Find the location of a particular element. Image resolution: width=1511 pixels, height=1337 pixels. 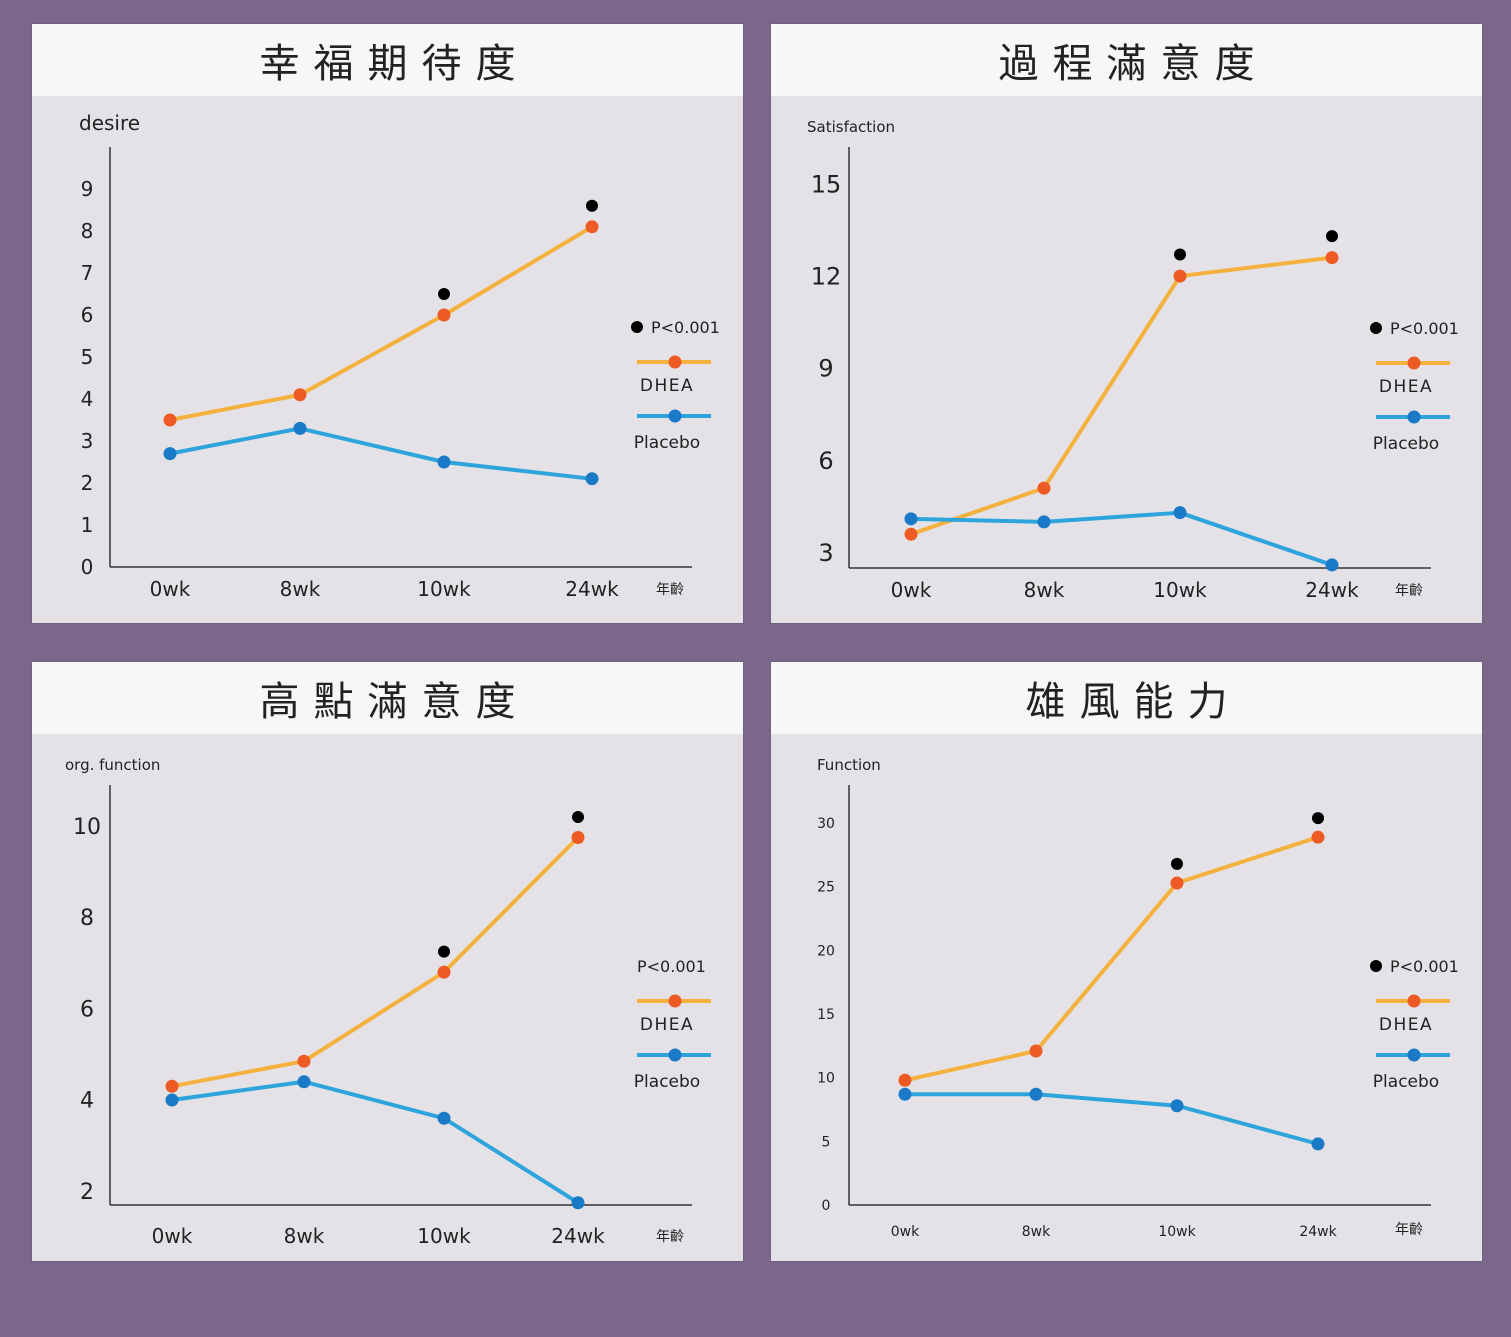

y-tick-label: 25 is located at coordinates (826, 888).